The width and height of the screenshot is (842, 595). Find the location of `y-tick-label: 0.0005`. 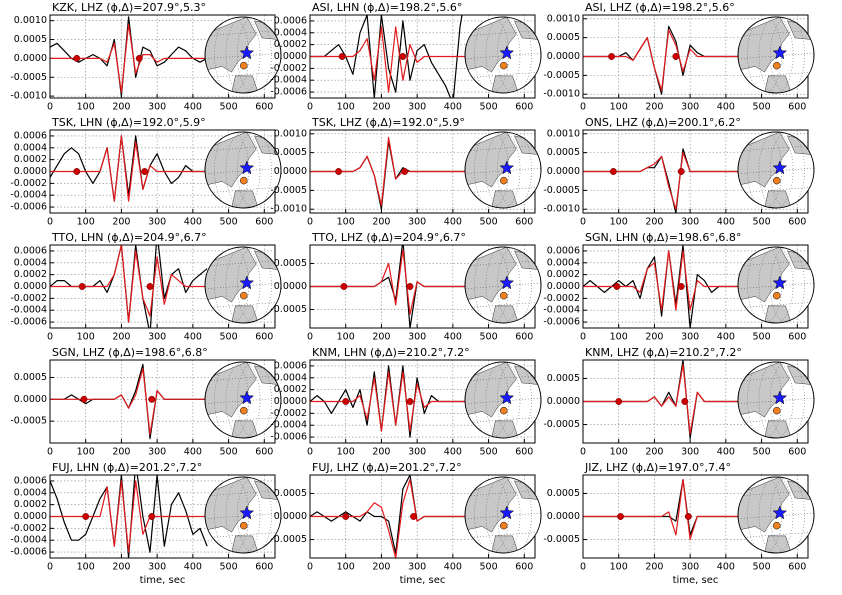

y-tick-label: 0.0005 is located at coordinates (563, 378).